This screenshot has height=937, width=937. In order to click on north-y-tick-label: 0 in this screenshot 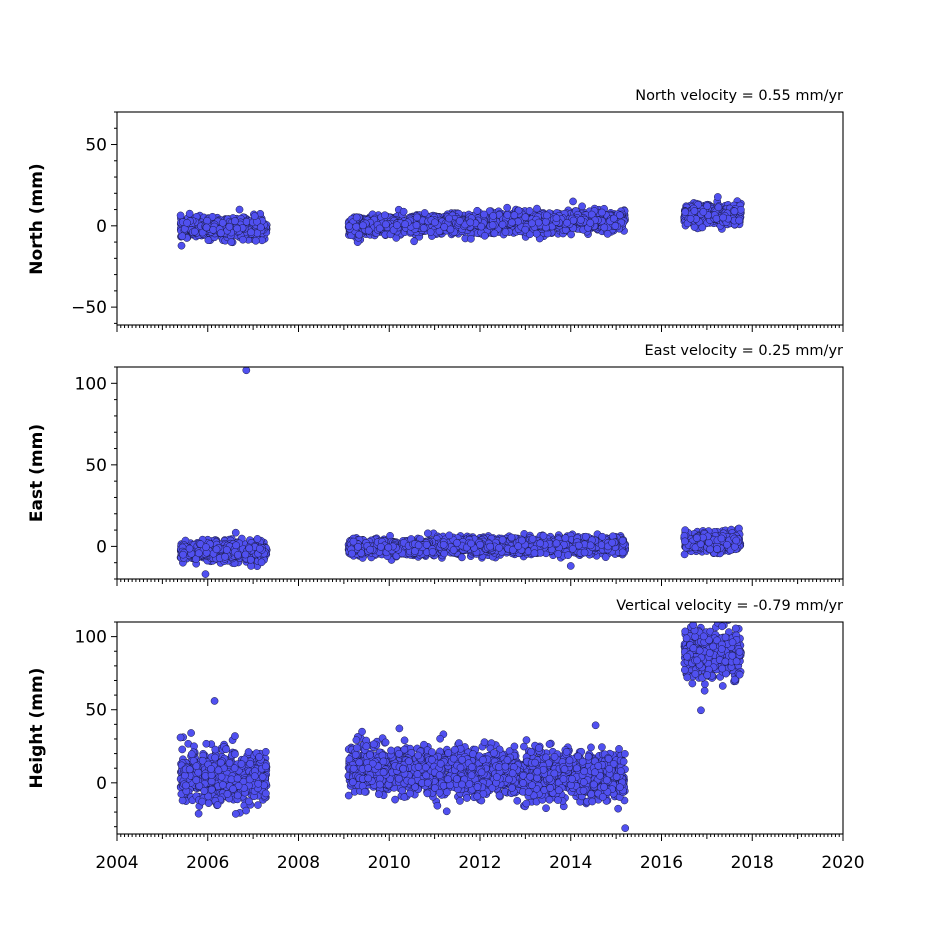, I will do `click(101, 227)`.